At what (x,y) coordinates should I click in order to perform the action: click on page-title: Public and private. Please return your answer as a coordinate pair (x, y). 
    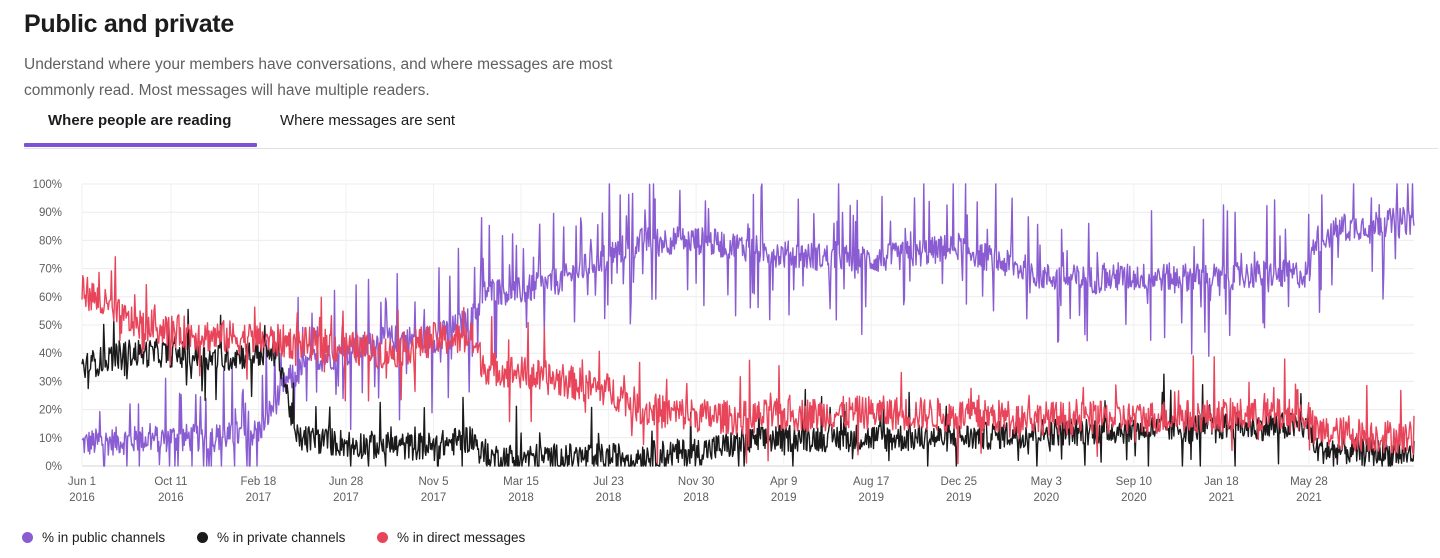
    Looking at the image, I should click on (129, 24).